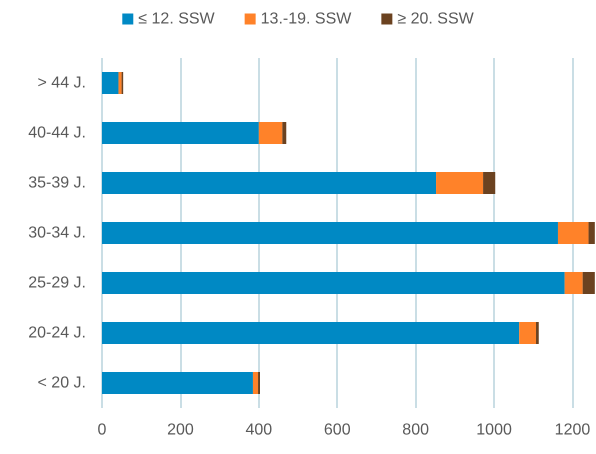 The image size is (596, 454). What do you see at coordinates (416, 430) in the screenshot?
I see `x-tick-label: 800` at bounding box center [416, 430].